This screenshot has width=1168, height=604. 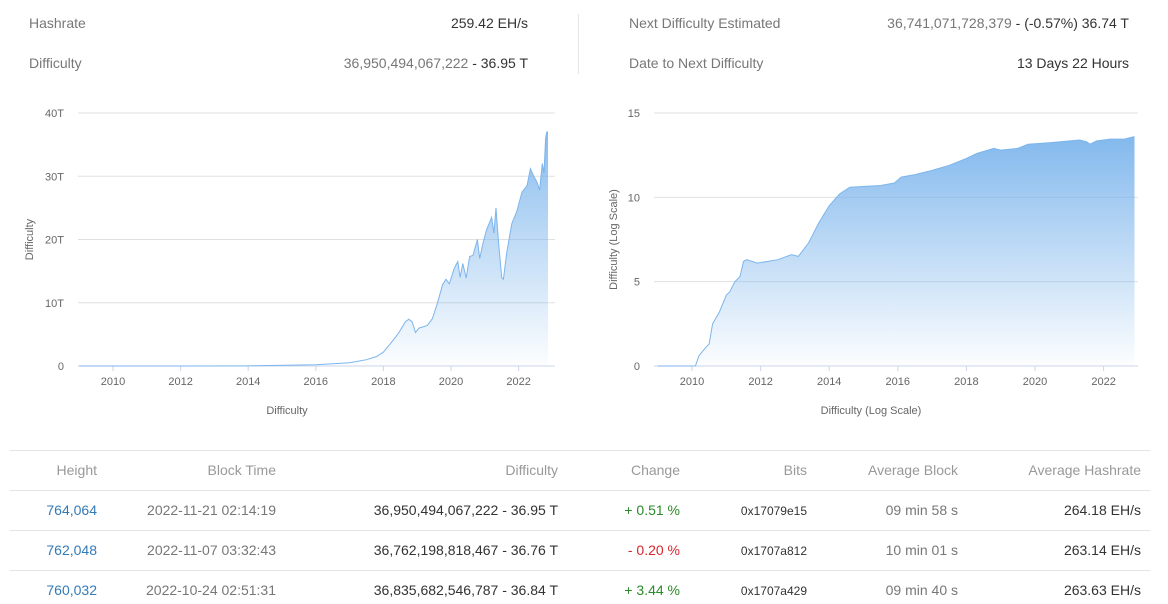 I want to click on difficulty-short: - 36.95 T, so click(x=498, y=63).